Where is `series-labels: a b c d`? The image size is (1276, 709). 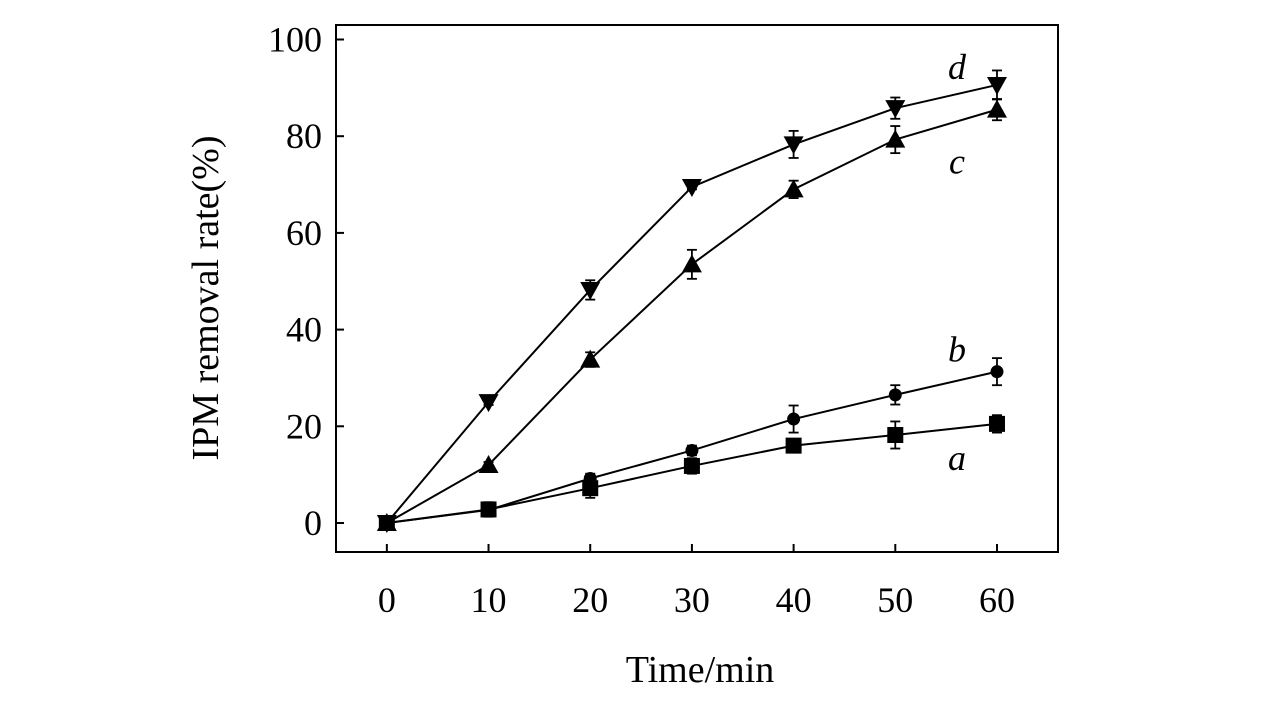
series-labels: a b c d is located at coordinates (957, 262).